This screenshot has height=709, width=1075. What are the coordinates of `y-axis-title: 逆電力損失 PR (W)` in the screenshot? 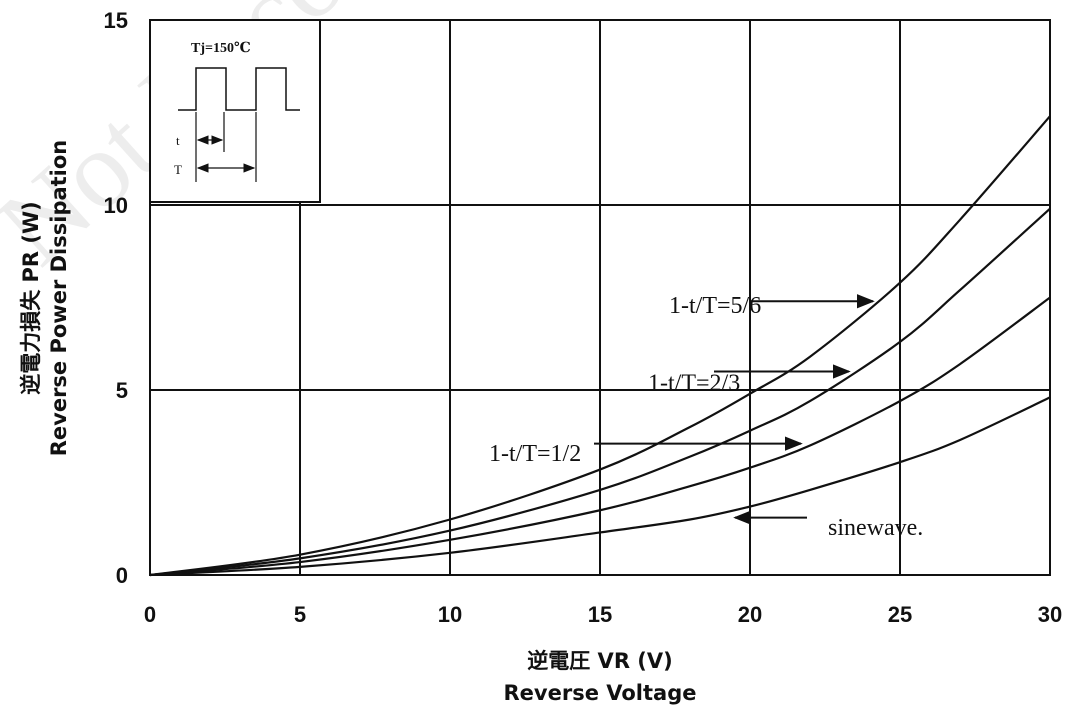 It's located at (31, 298).